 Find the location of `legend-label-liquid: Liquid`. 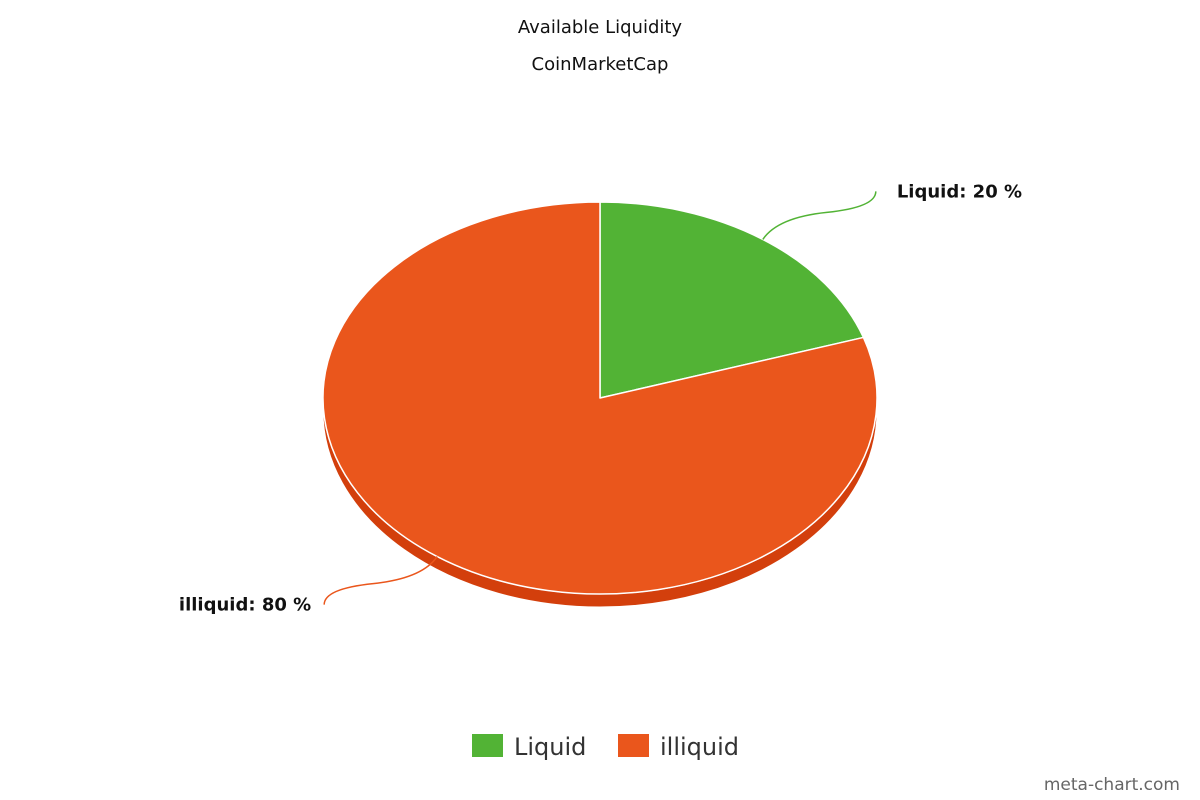

legend-label-liquid: Liquid is located at coordinates (550, 747).